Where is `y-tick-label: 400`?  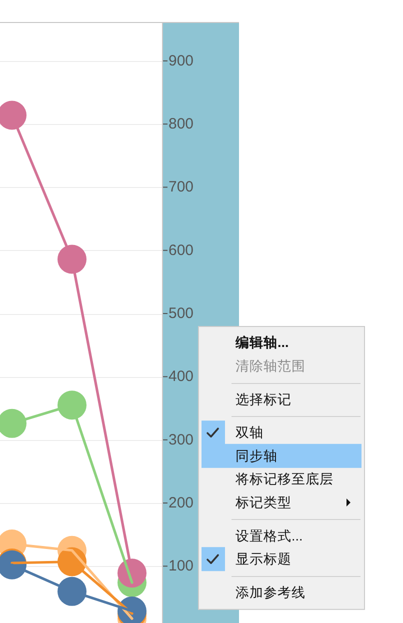
y-tick-label: 400 is located at coordinates (181, 377).